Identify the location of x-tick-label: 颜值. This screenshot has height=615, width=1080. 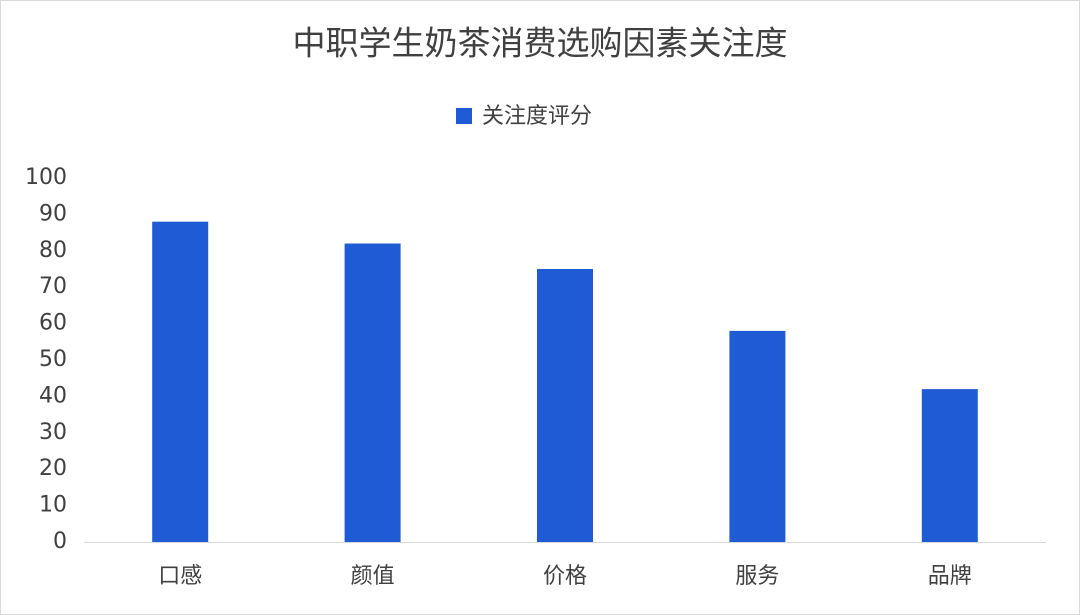
(373, 576).